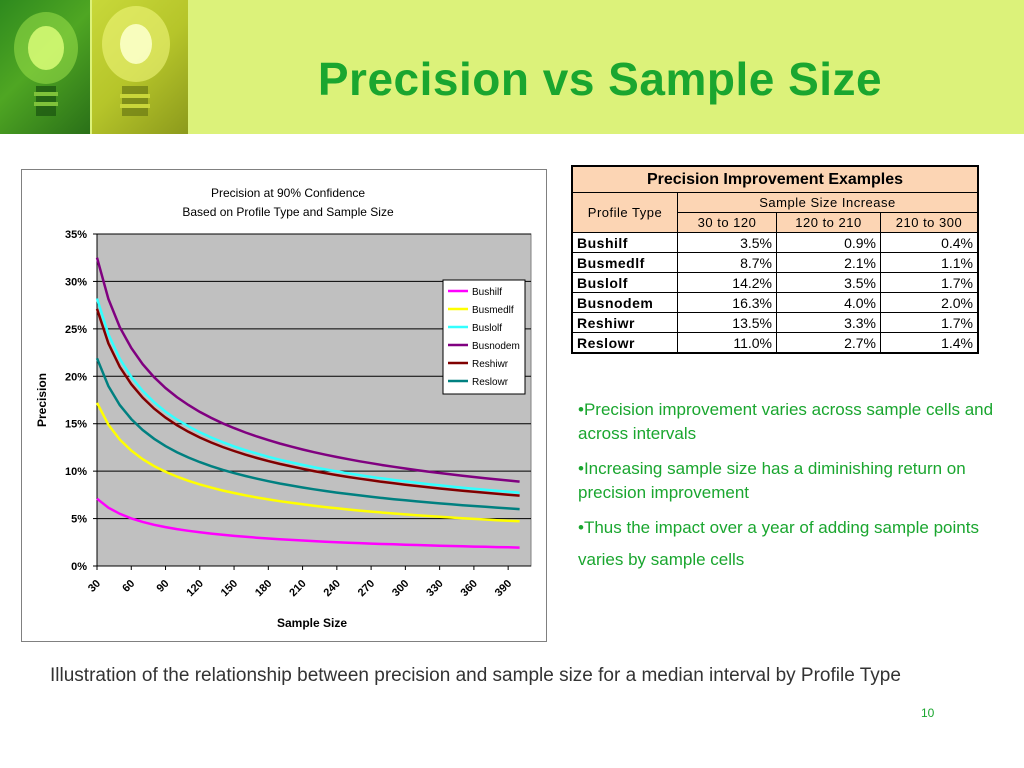  I want to click on series-line-reshiwr, so click(307, 402).